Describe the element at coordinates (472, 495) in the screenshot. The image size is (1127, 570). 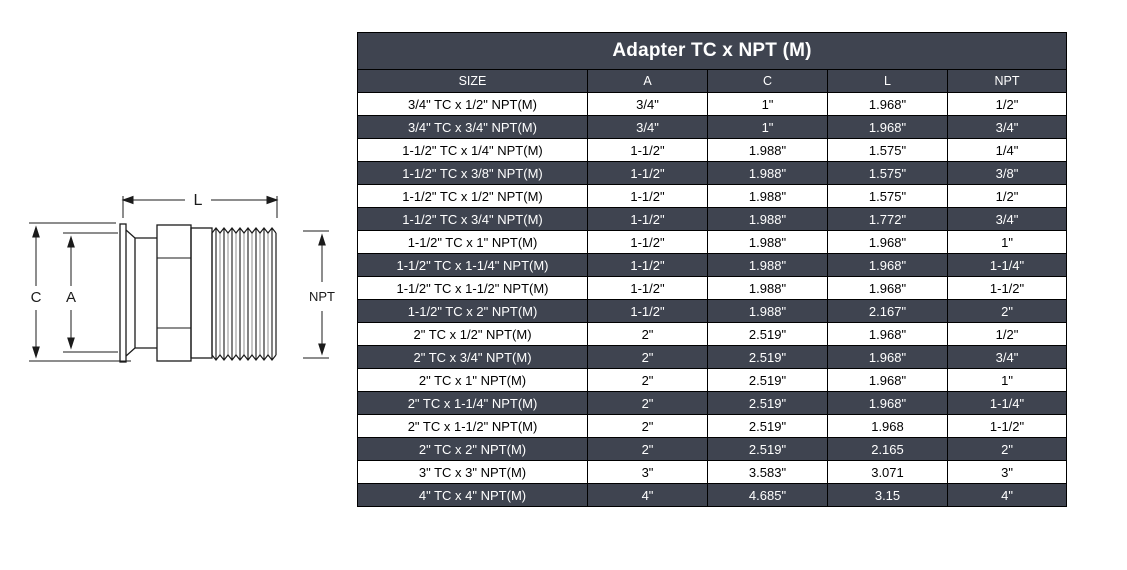
I see `table-cell: 4" TC x 4" NPT(M)` at that location.